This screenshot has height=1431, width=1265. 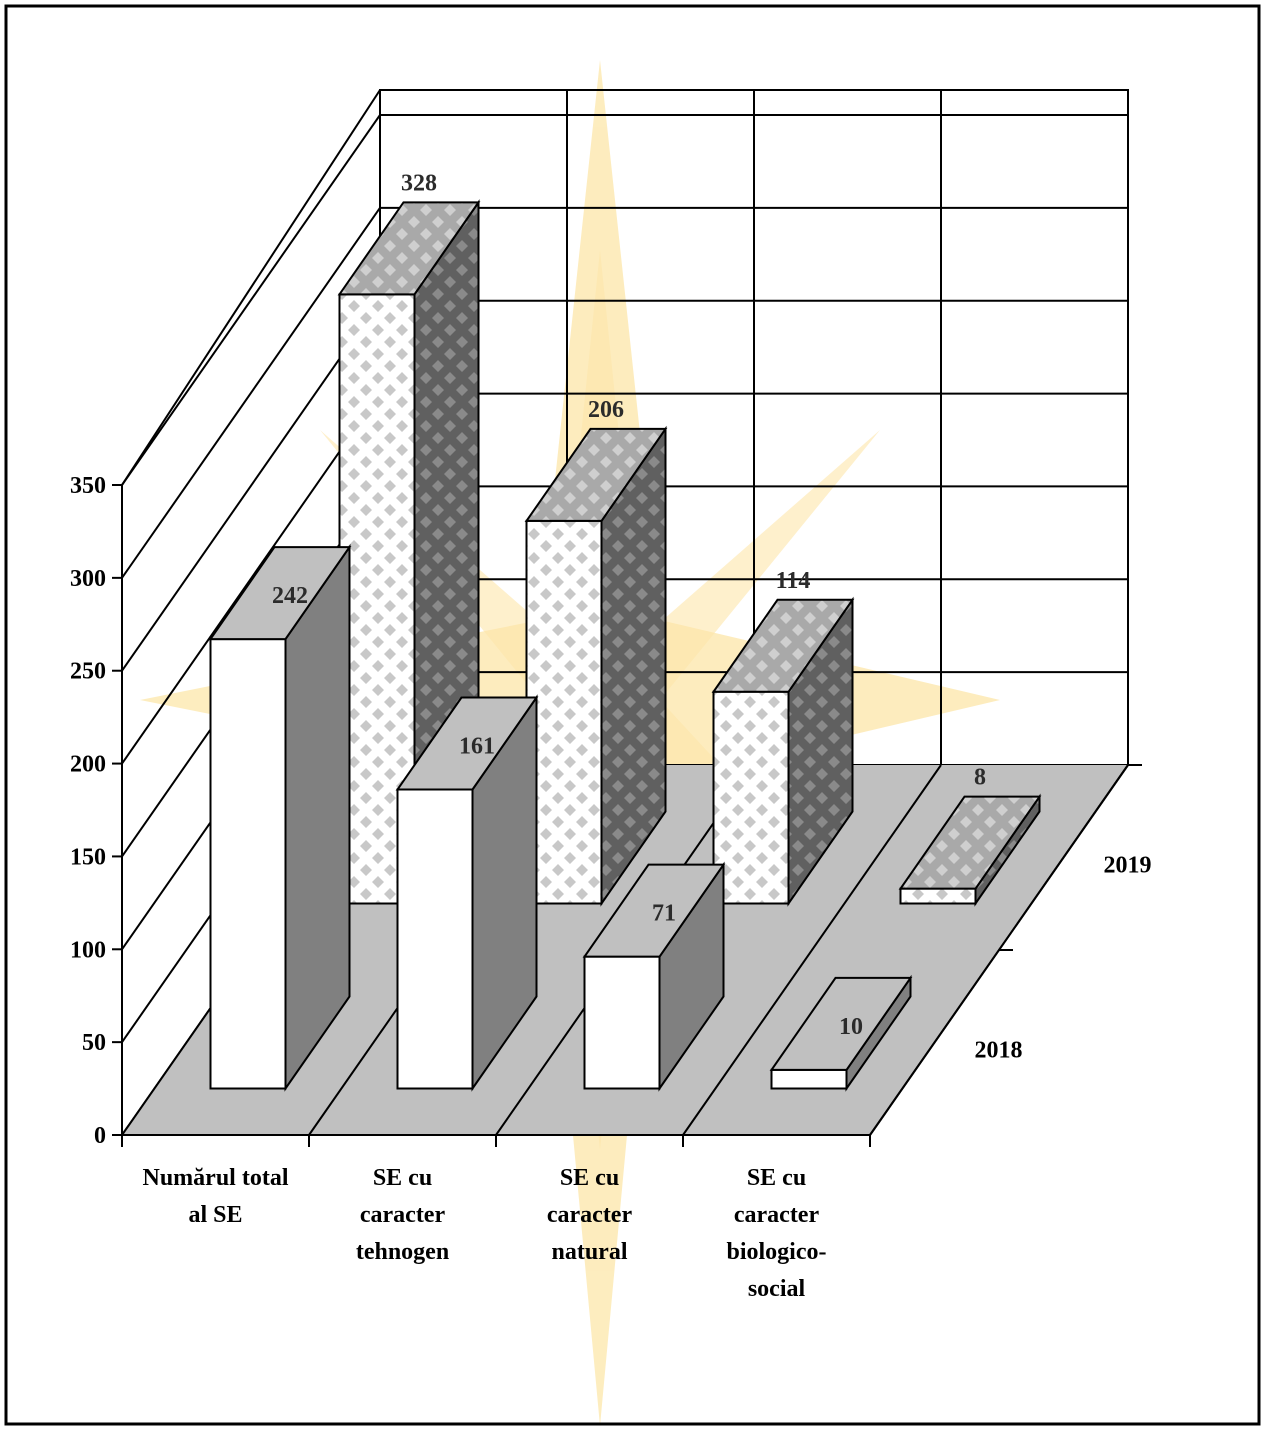 What do you see at coordinates (590, 1215) in the screenshot?
I see `category-label: SE cu caracter natural` at bounding box center [590, 1215].